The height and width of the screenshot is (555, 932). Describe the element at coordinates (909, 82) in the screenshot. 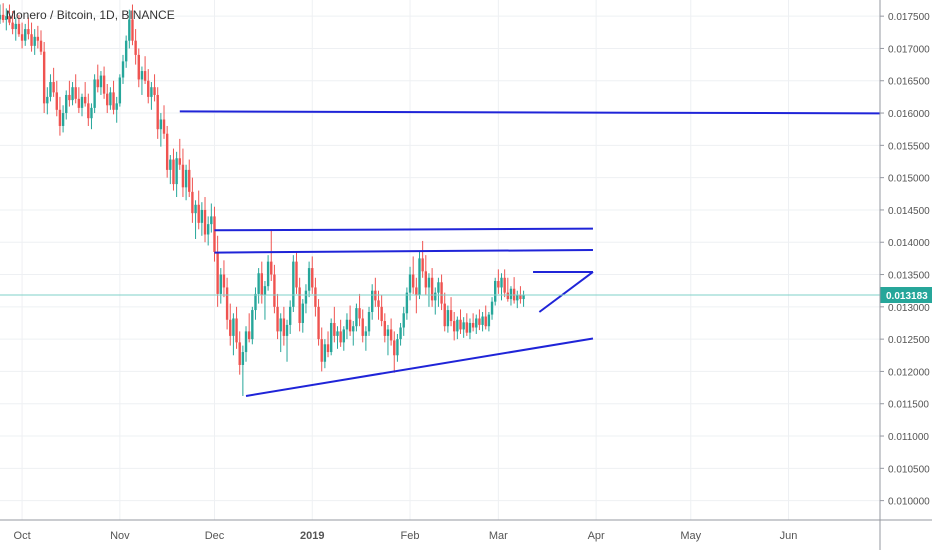

I see `y-tick-label: 0.016500` at that location.